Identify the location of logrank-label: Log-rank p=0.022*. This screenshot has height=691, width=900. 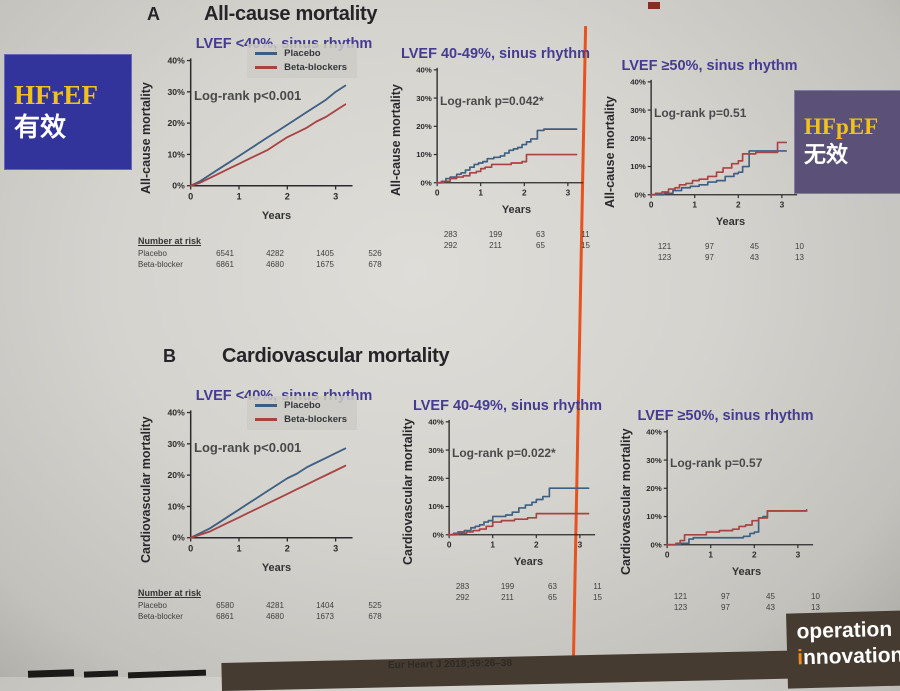
(504, 453).